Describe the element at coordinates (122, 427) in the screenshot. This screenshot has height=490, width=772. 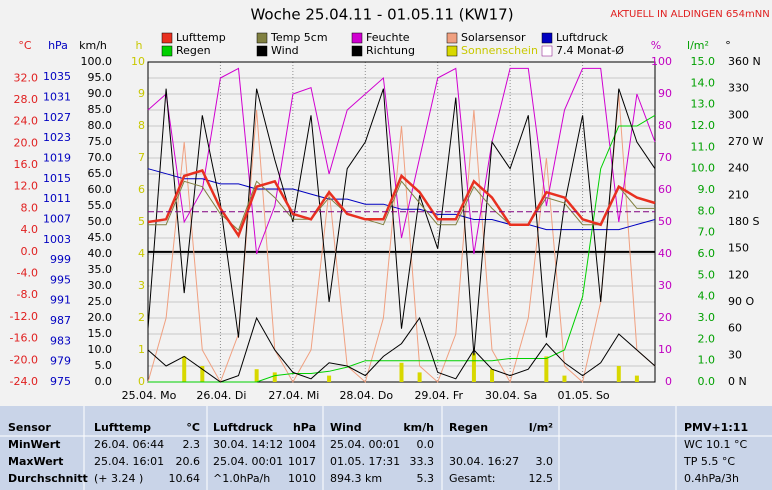
I see `table-header: Lufttemp` at that location.